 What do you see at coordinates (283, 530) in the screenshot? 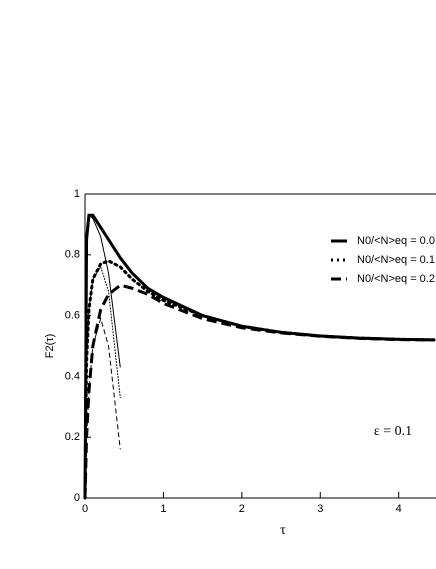
I see `x-axis-label: τ` at bounding box center [283, 530].